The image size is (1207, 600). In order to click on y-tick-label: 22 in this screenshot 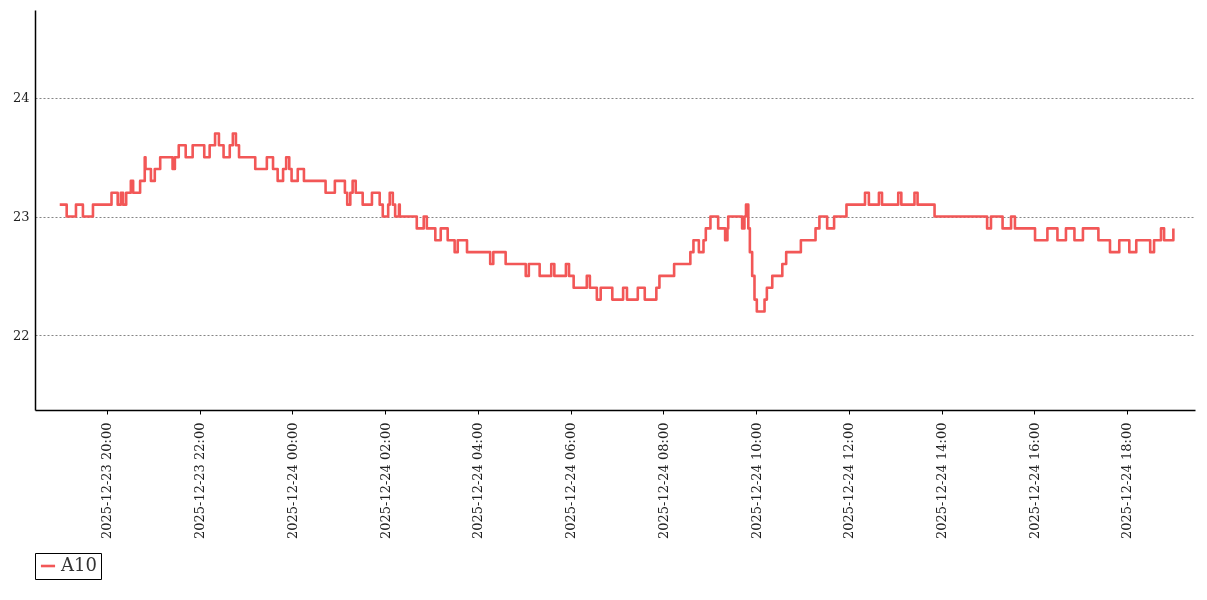, I will do `click(21, 335)`.